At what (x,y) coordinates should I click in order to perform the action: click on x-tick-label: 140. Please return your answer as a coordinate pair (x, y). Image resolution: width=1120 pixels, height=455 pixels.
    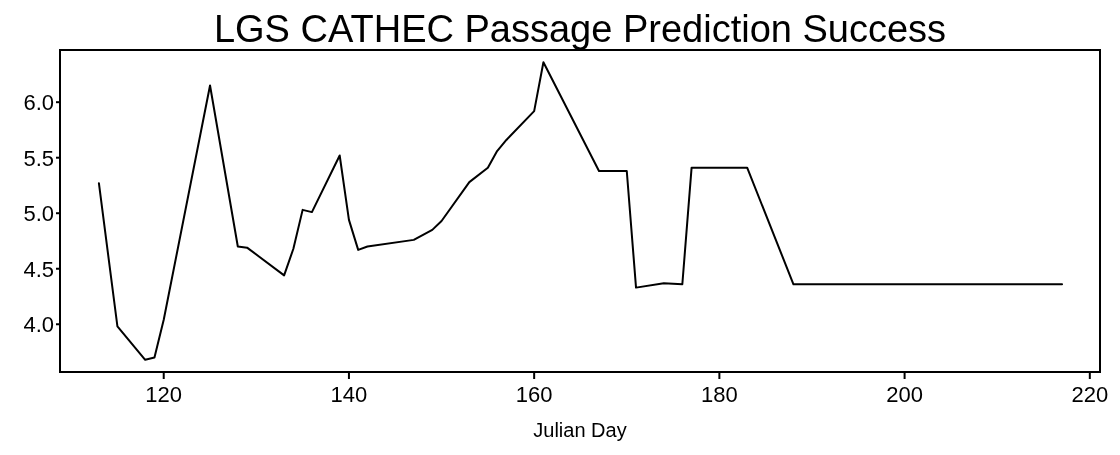
    Looking at the image, I should click on (349, 394).